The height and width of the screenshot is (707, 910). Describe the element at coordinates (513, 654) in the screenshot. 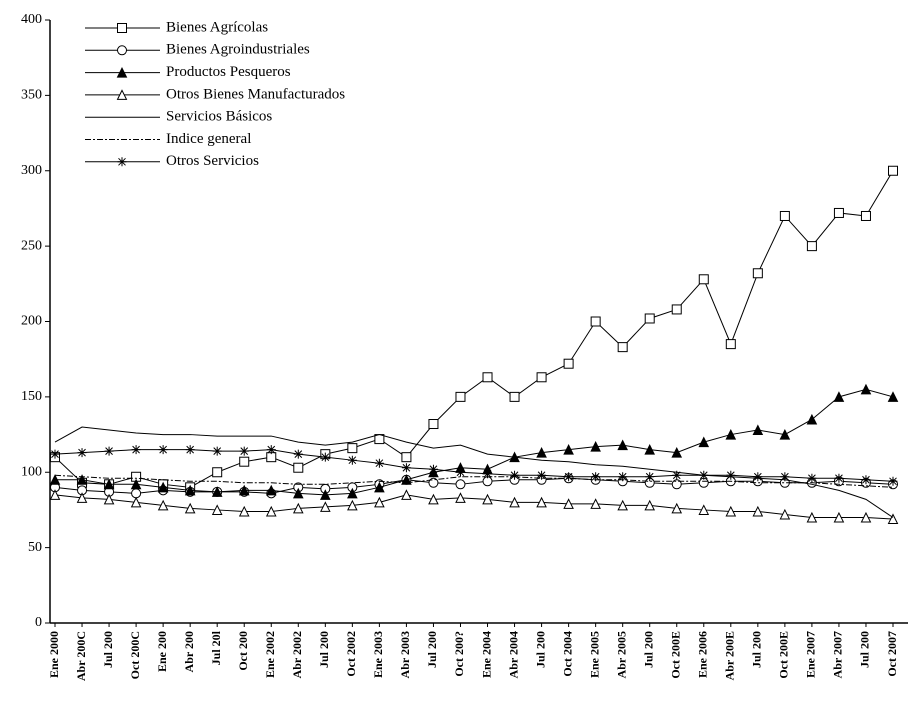

I see `x-tick-label: Abr 2004` at that location.